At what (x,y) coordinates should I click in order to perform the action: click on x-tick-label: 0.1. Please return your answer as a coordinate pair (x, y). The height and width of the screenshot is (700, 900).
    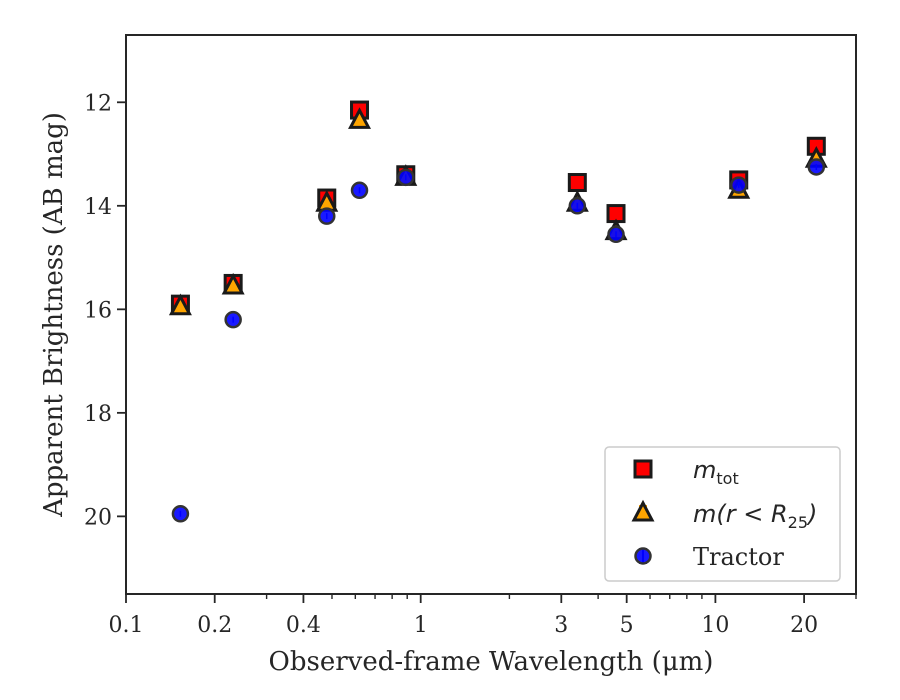
    Looking at the image, I should click on (126, 625).